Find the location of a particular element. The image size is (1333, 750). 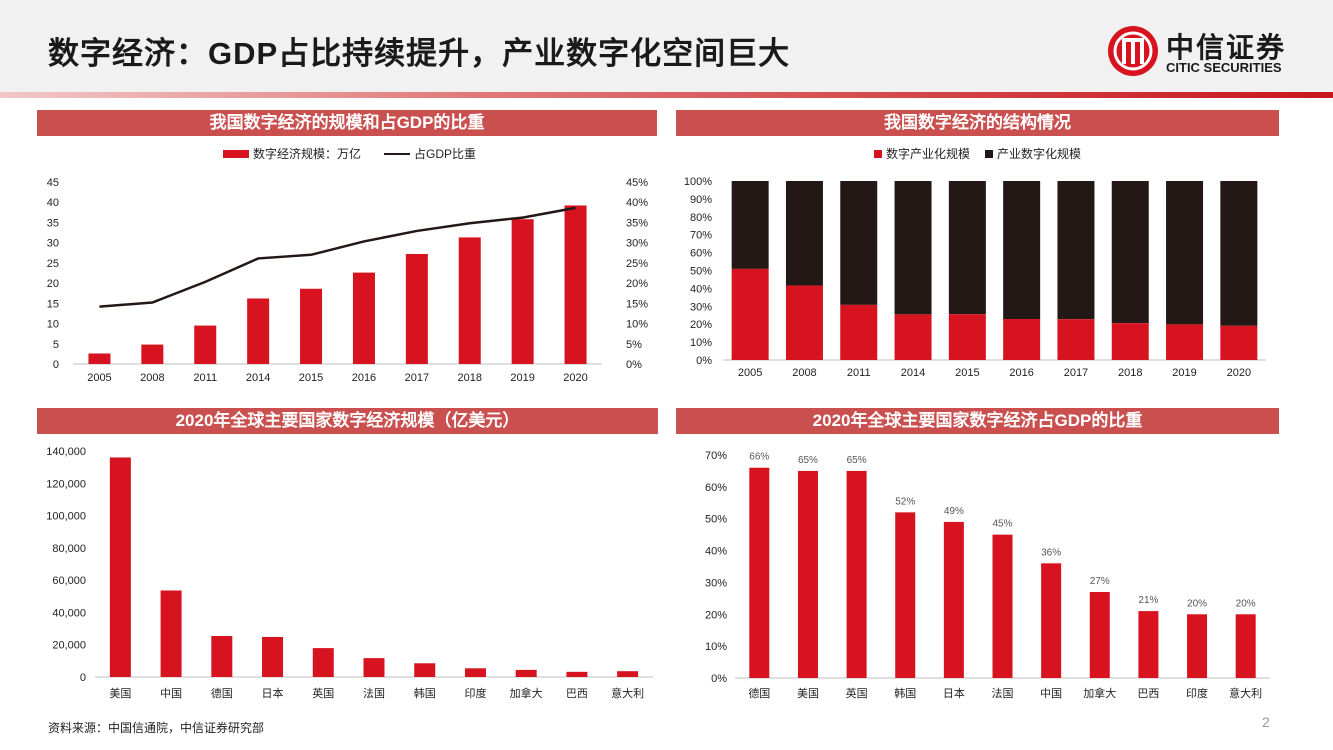

y-tick-label: 60% is located at coordinates (716, 488).